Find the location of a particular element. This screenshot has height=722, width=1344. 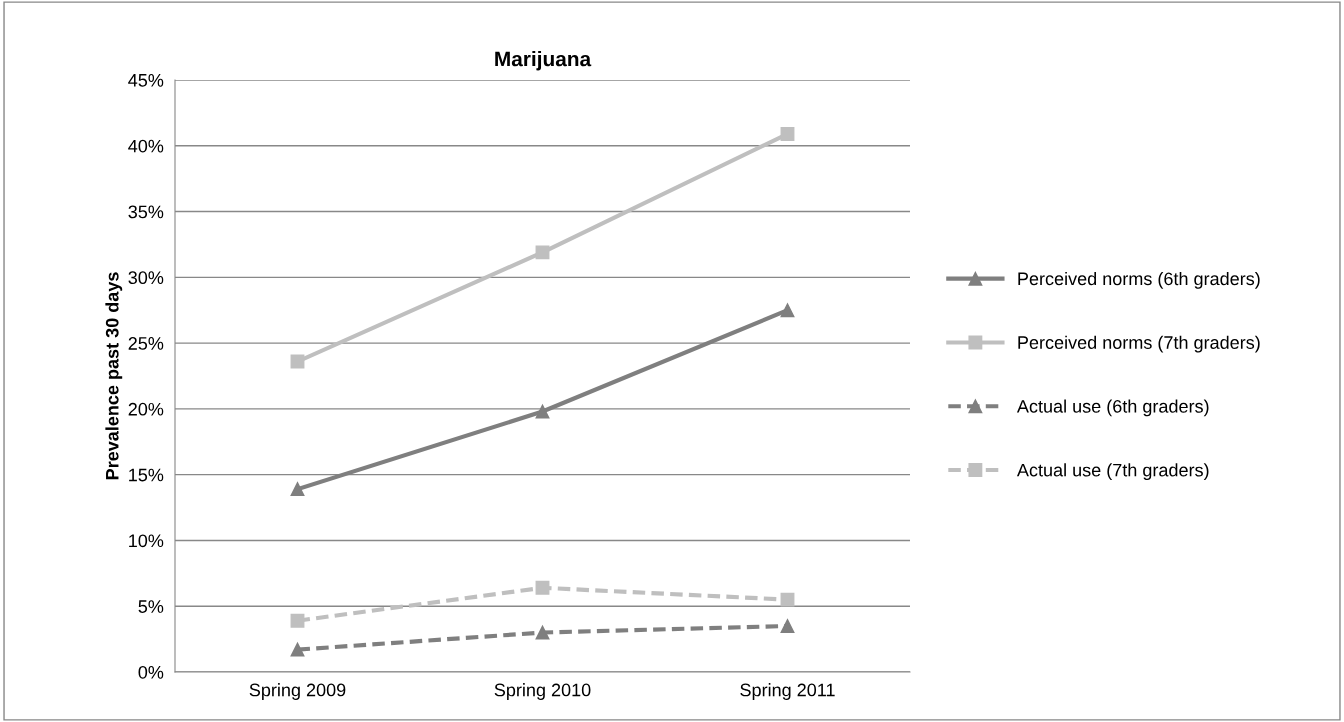

x-tick-label: Spring 2011 is located at coordinates (787, 691).